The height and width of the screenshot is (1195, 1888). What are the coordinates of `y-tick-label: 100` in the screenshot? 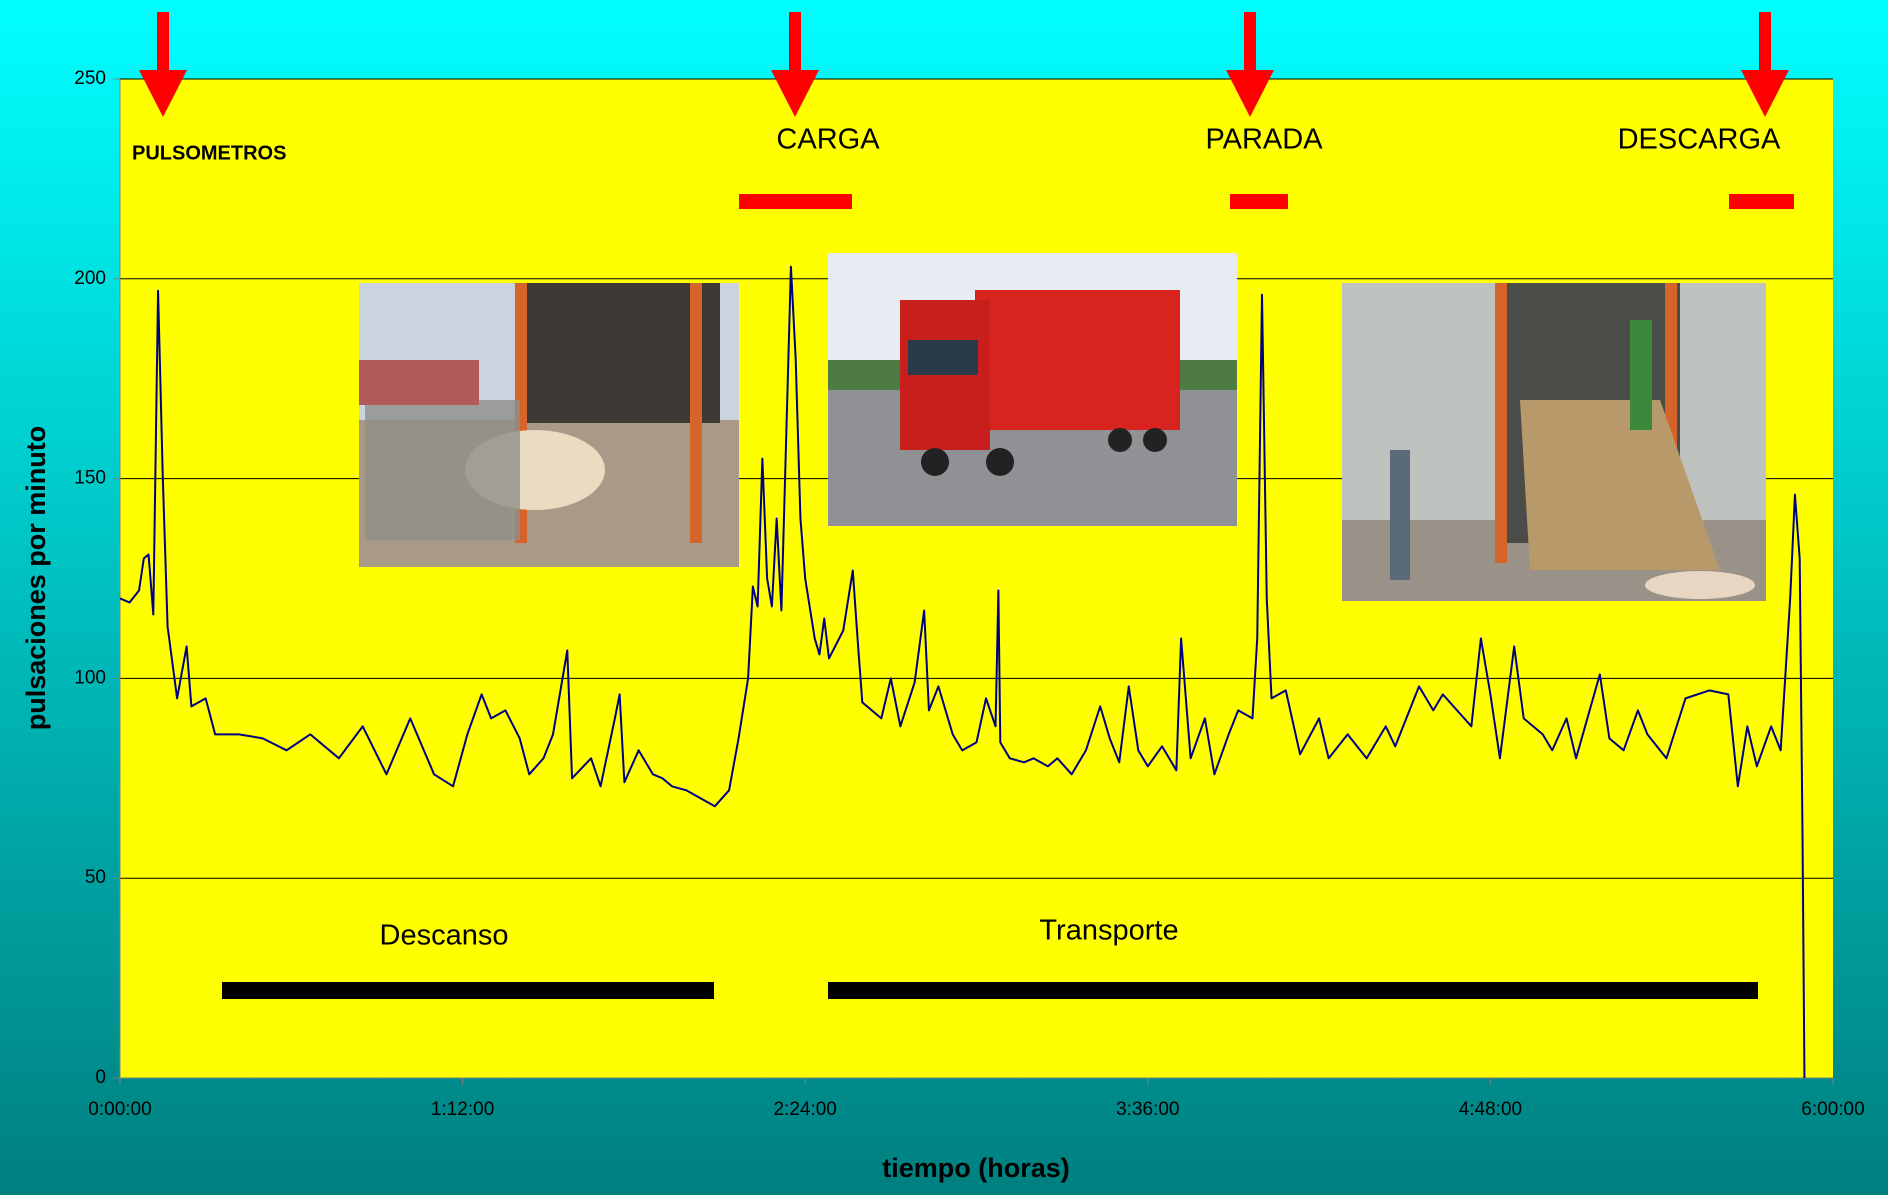 It's located at (90, 677).